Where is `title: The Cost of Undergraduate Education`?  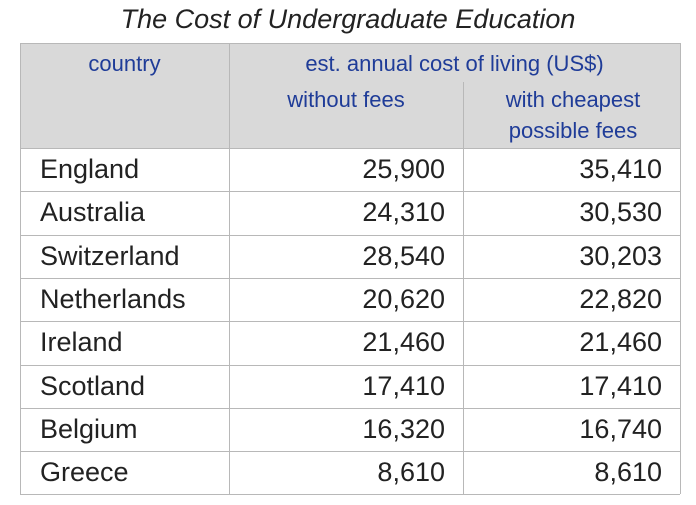 title: The Cost of Undergraduate Education is located at coordinates (348, 19).